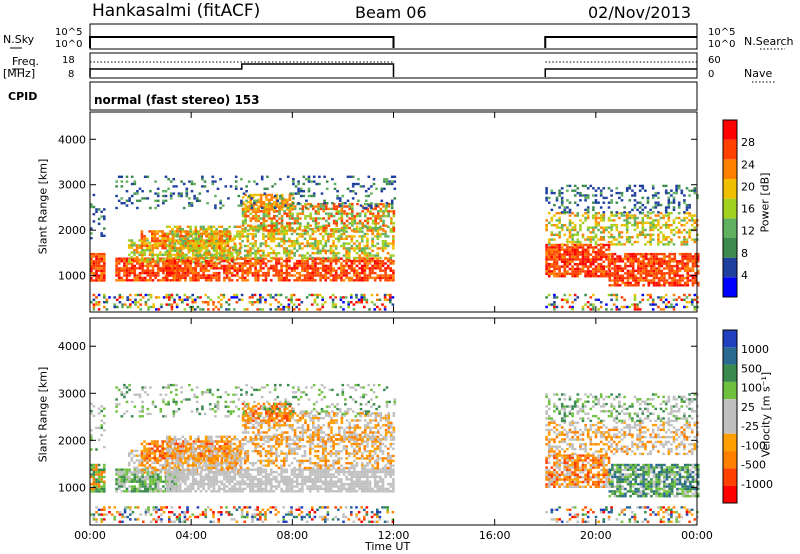  What do you see at coordinates (393, 65) in the screenshot?
I see `freq-panel-frame` at bounding box center [393, 65].